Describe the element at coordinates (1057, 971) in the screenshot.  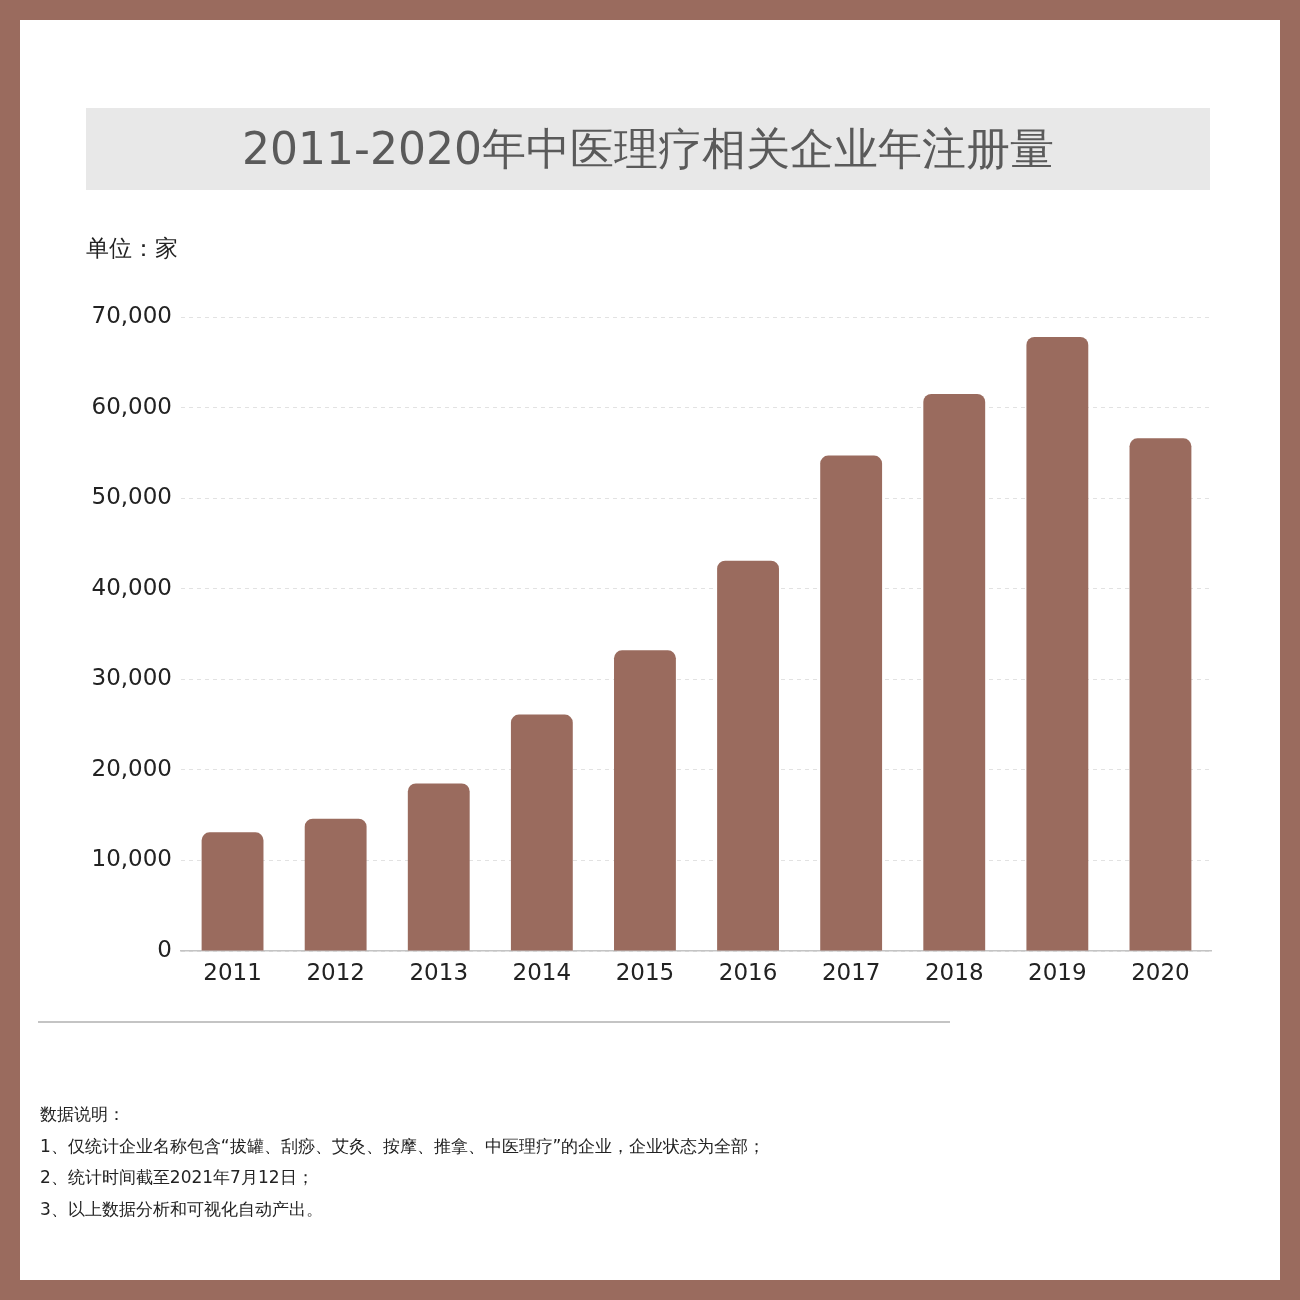
I see `x-tick-label: 2019` at that location.